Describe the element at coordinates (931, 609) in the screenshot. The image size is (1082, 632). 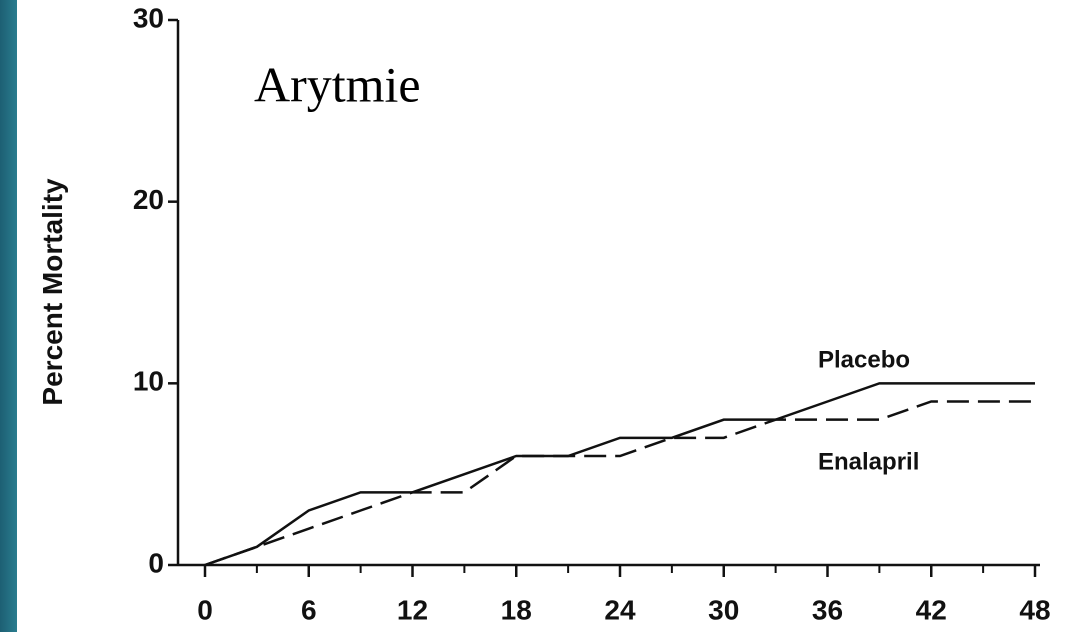
I see `x-tick-label: 42` at that location.